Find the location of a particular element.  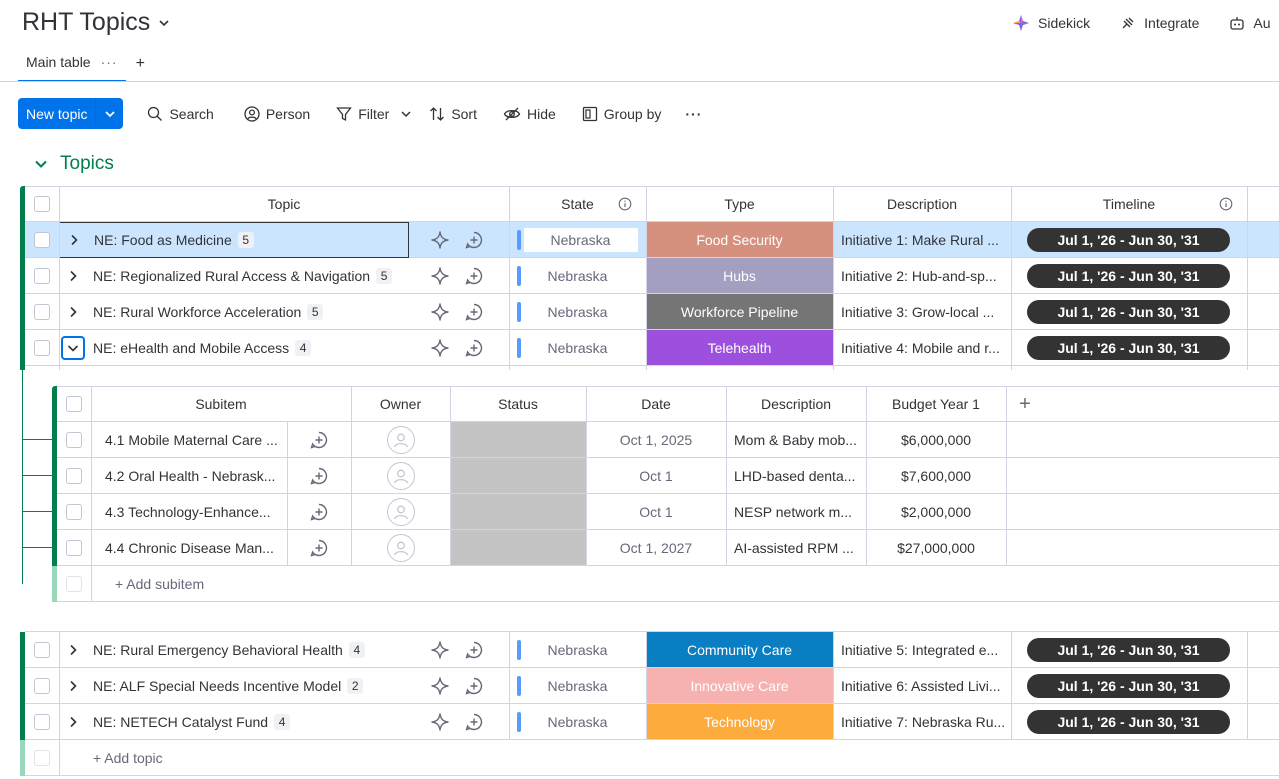

expand-subitems-button is located at coordinates (74, 240).